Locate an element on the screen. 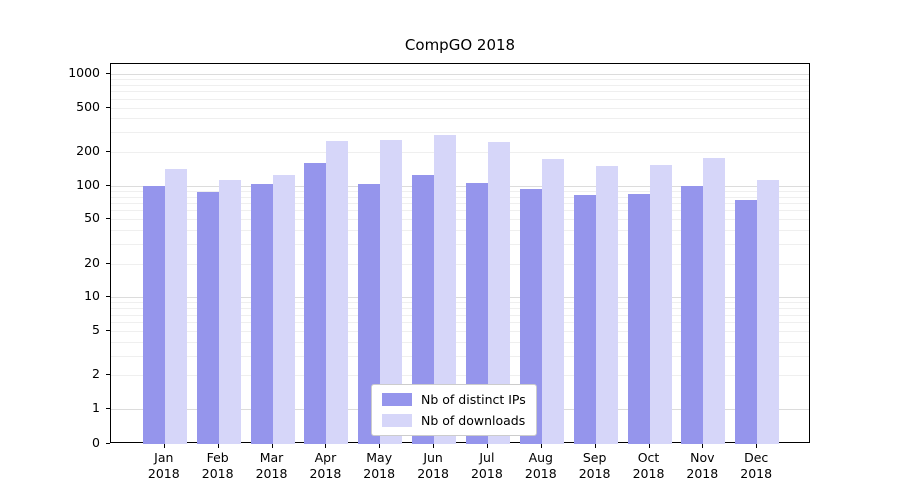  bar-distinct-ips-aug is located at coordinates (530, 316).